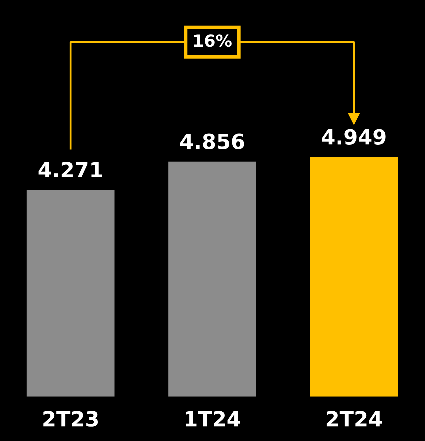 This screenshot has height=441, width=425. What do you see at coordinates (70, 170) in the screenshot?
I see `data-label: 4.271` at bounding box center [70, 170].